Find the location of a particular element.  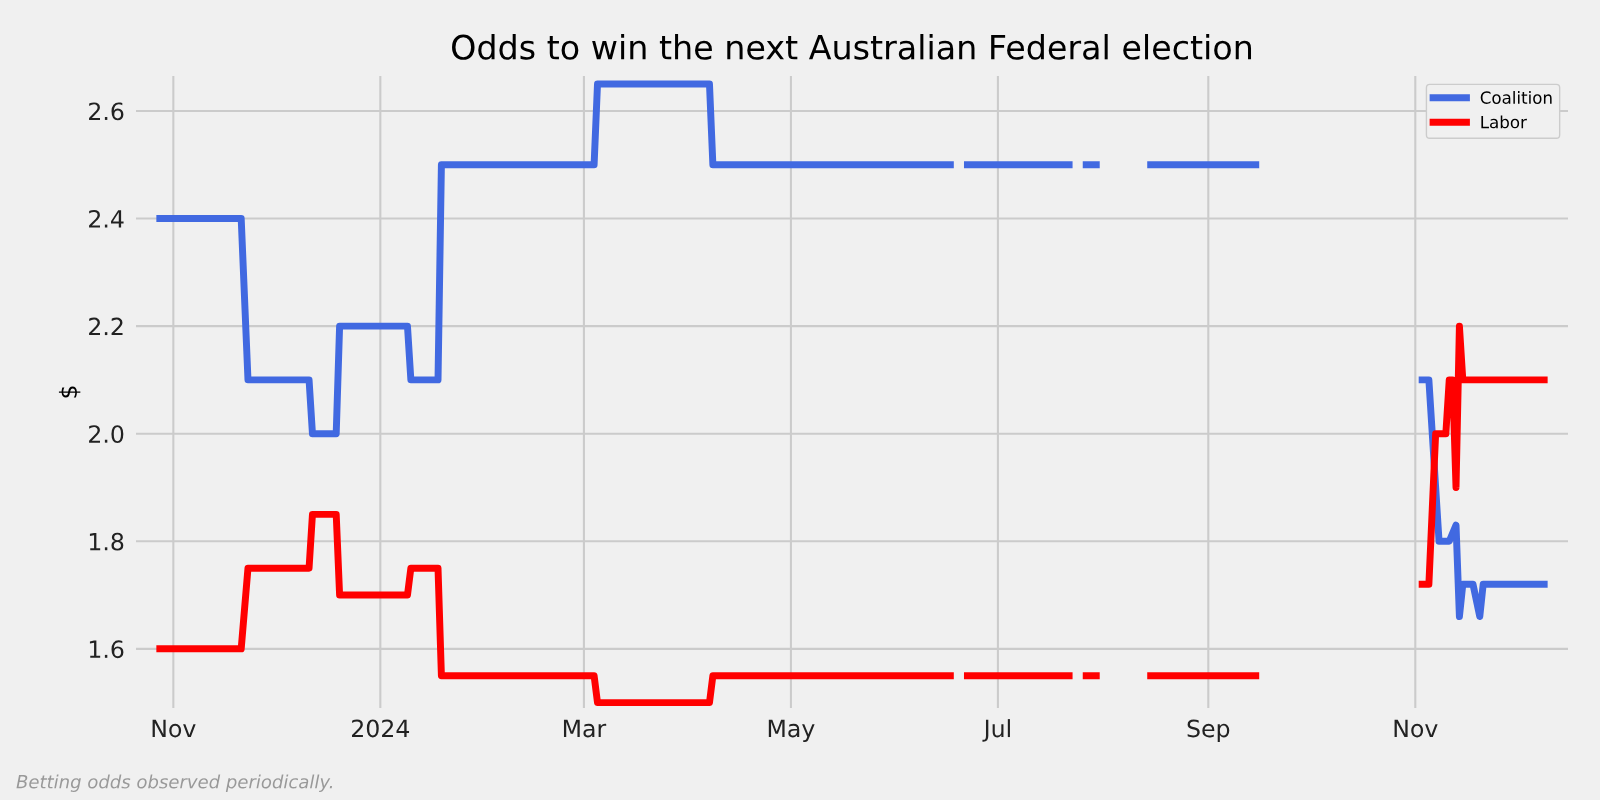

y-tick-label: 1.8 is located at coordinates (106, 541).